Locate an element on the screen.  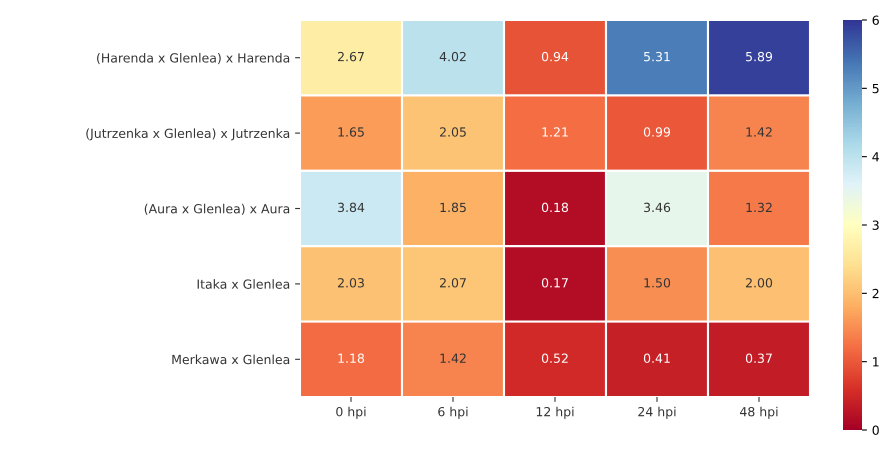
color-bar-label: 3 is located at coordinates (875, 225).